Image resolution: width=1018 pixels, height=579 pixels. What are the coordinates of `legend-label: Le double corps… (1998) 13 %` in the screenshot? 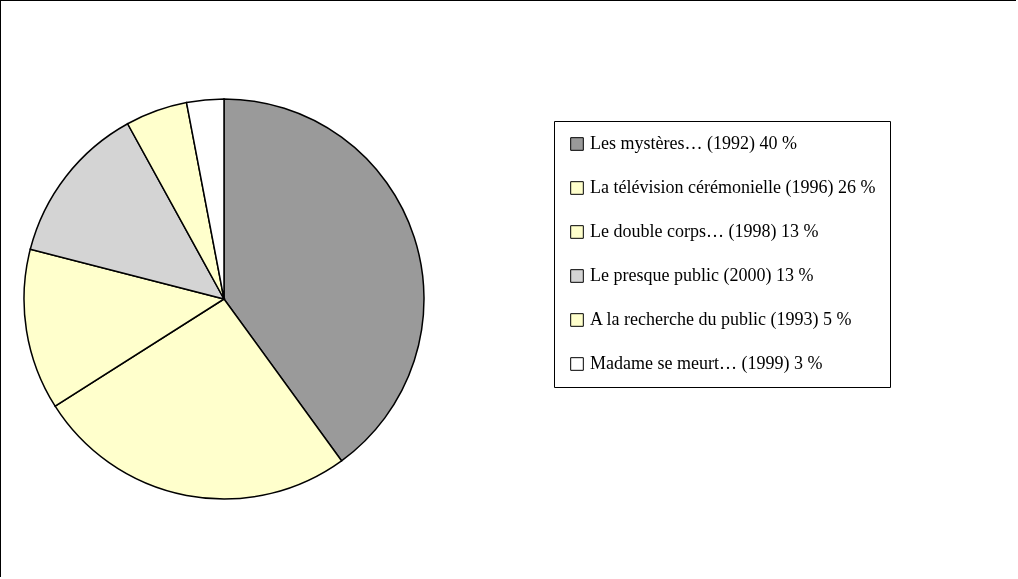 It's located at (704, 231).